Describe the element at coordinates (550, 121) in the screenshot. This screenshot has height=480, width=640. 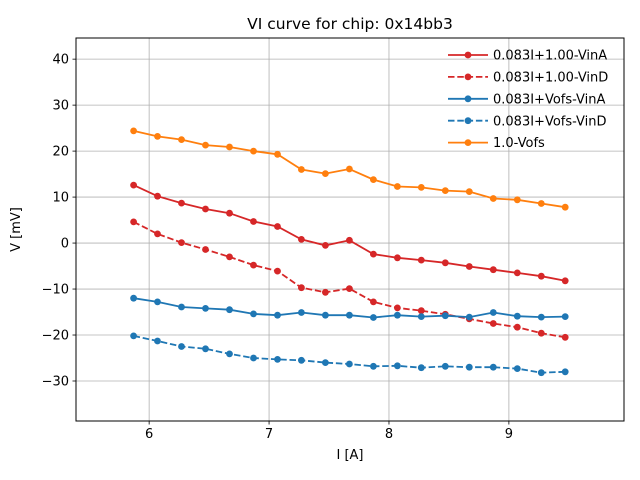
I see `legend-label: 0.083I+Vofs-VinD` at that location.